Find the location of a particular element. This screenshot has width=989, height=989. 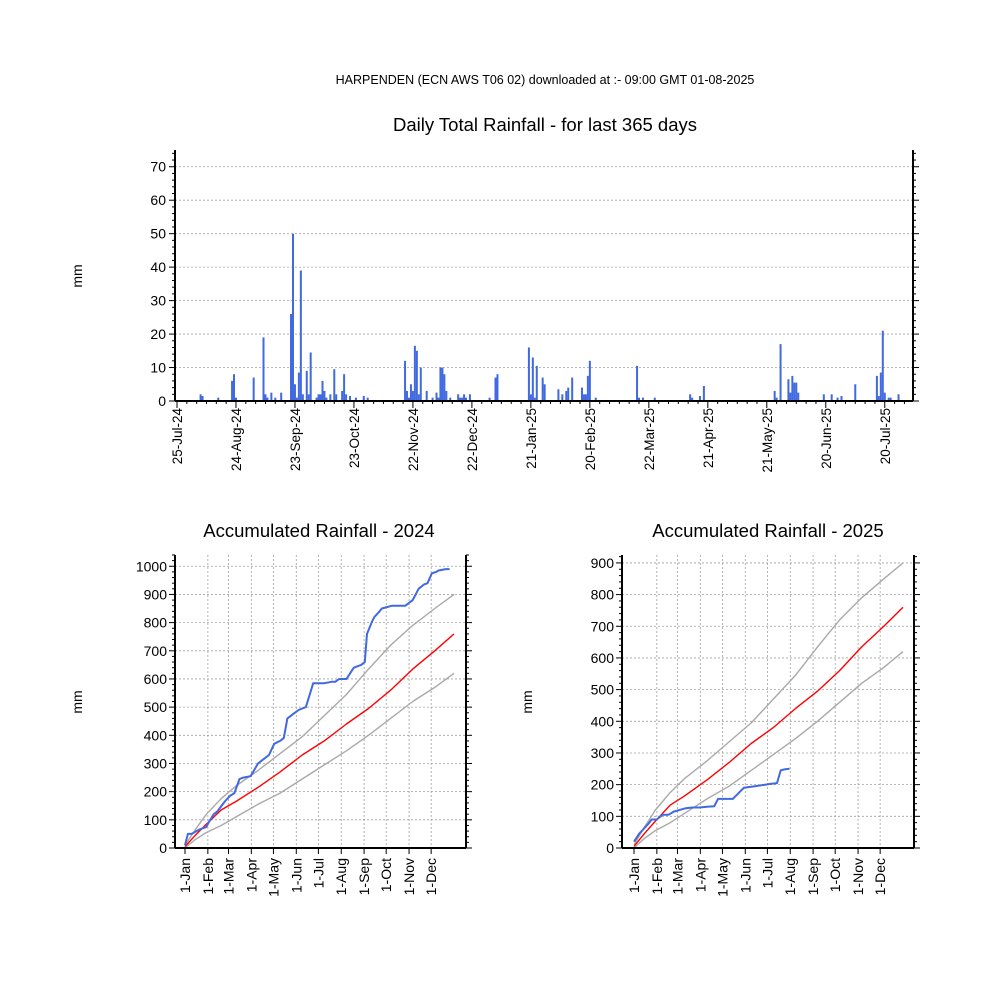

x-tick-label: 22-Dec-24 is located at coordinates (472, 440).